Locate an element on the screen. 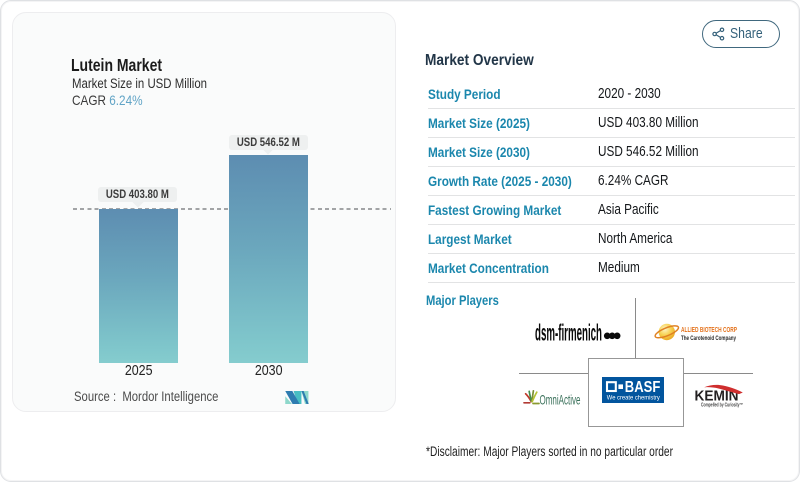  svg-text: dsm-firmenich is located at coordinates (568, 333).